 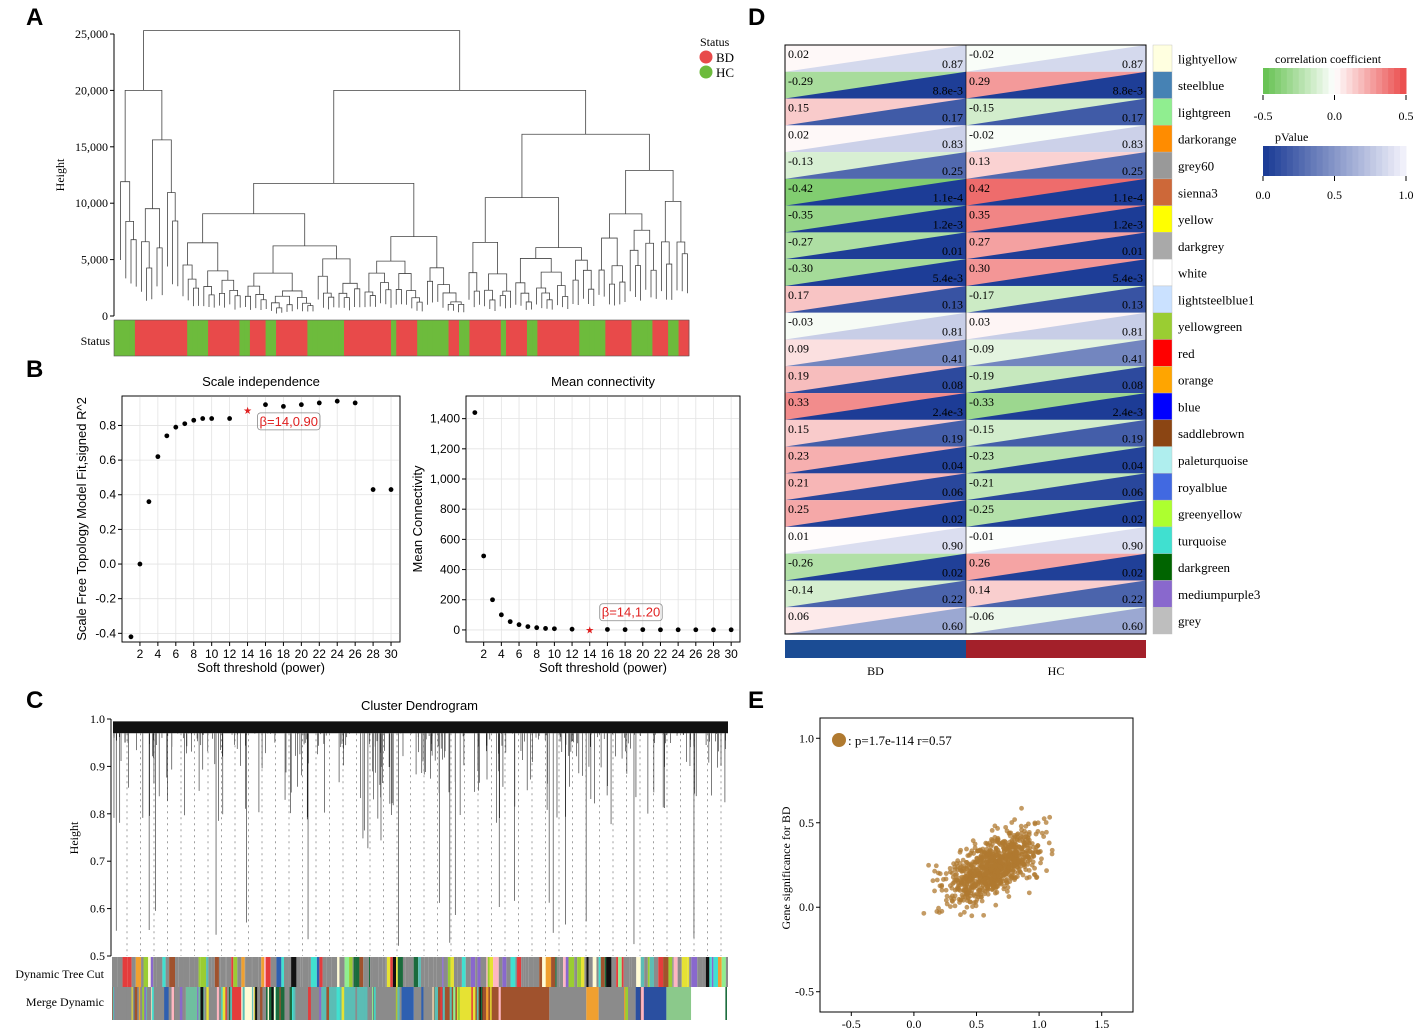 I want to click on pvalue-text: 0.13, so click(x=952, y=305).